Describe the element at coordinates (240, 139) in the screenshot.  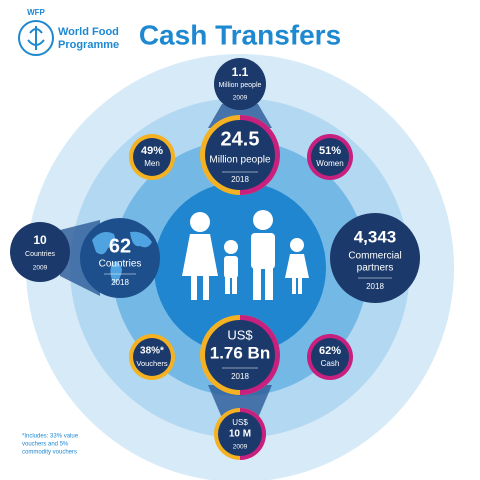
I see `value: 24.5` at that location.